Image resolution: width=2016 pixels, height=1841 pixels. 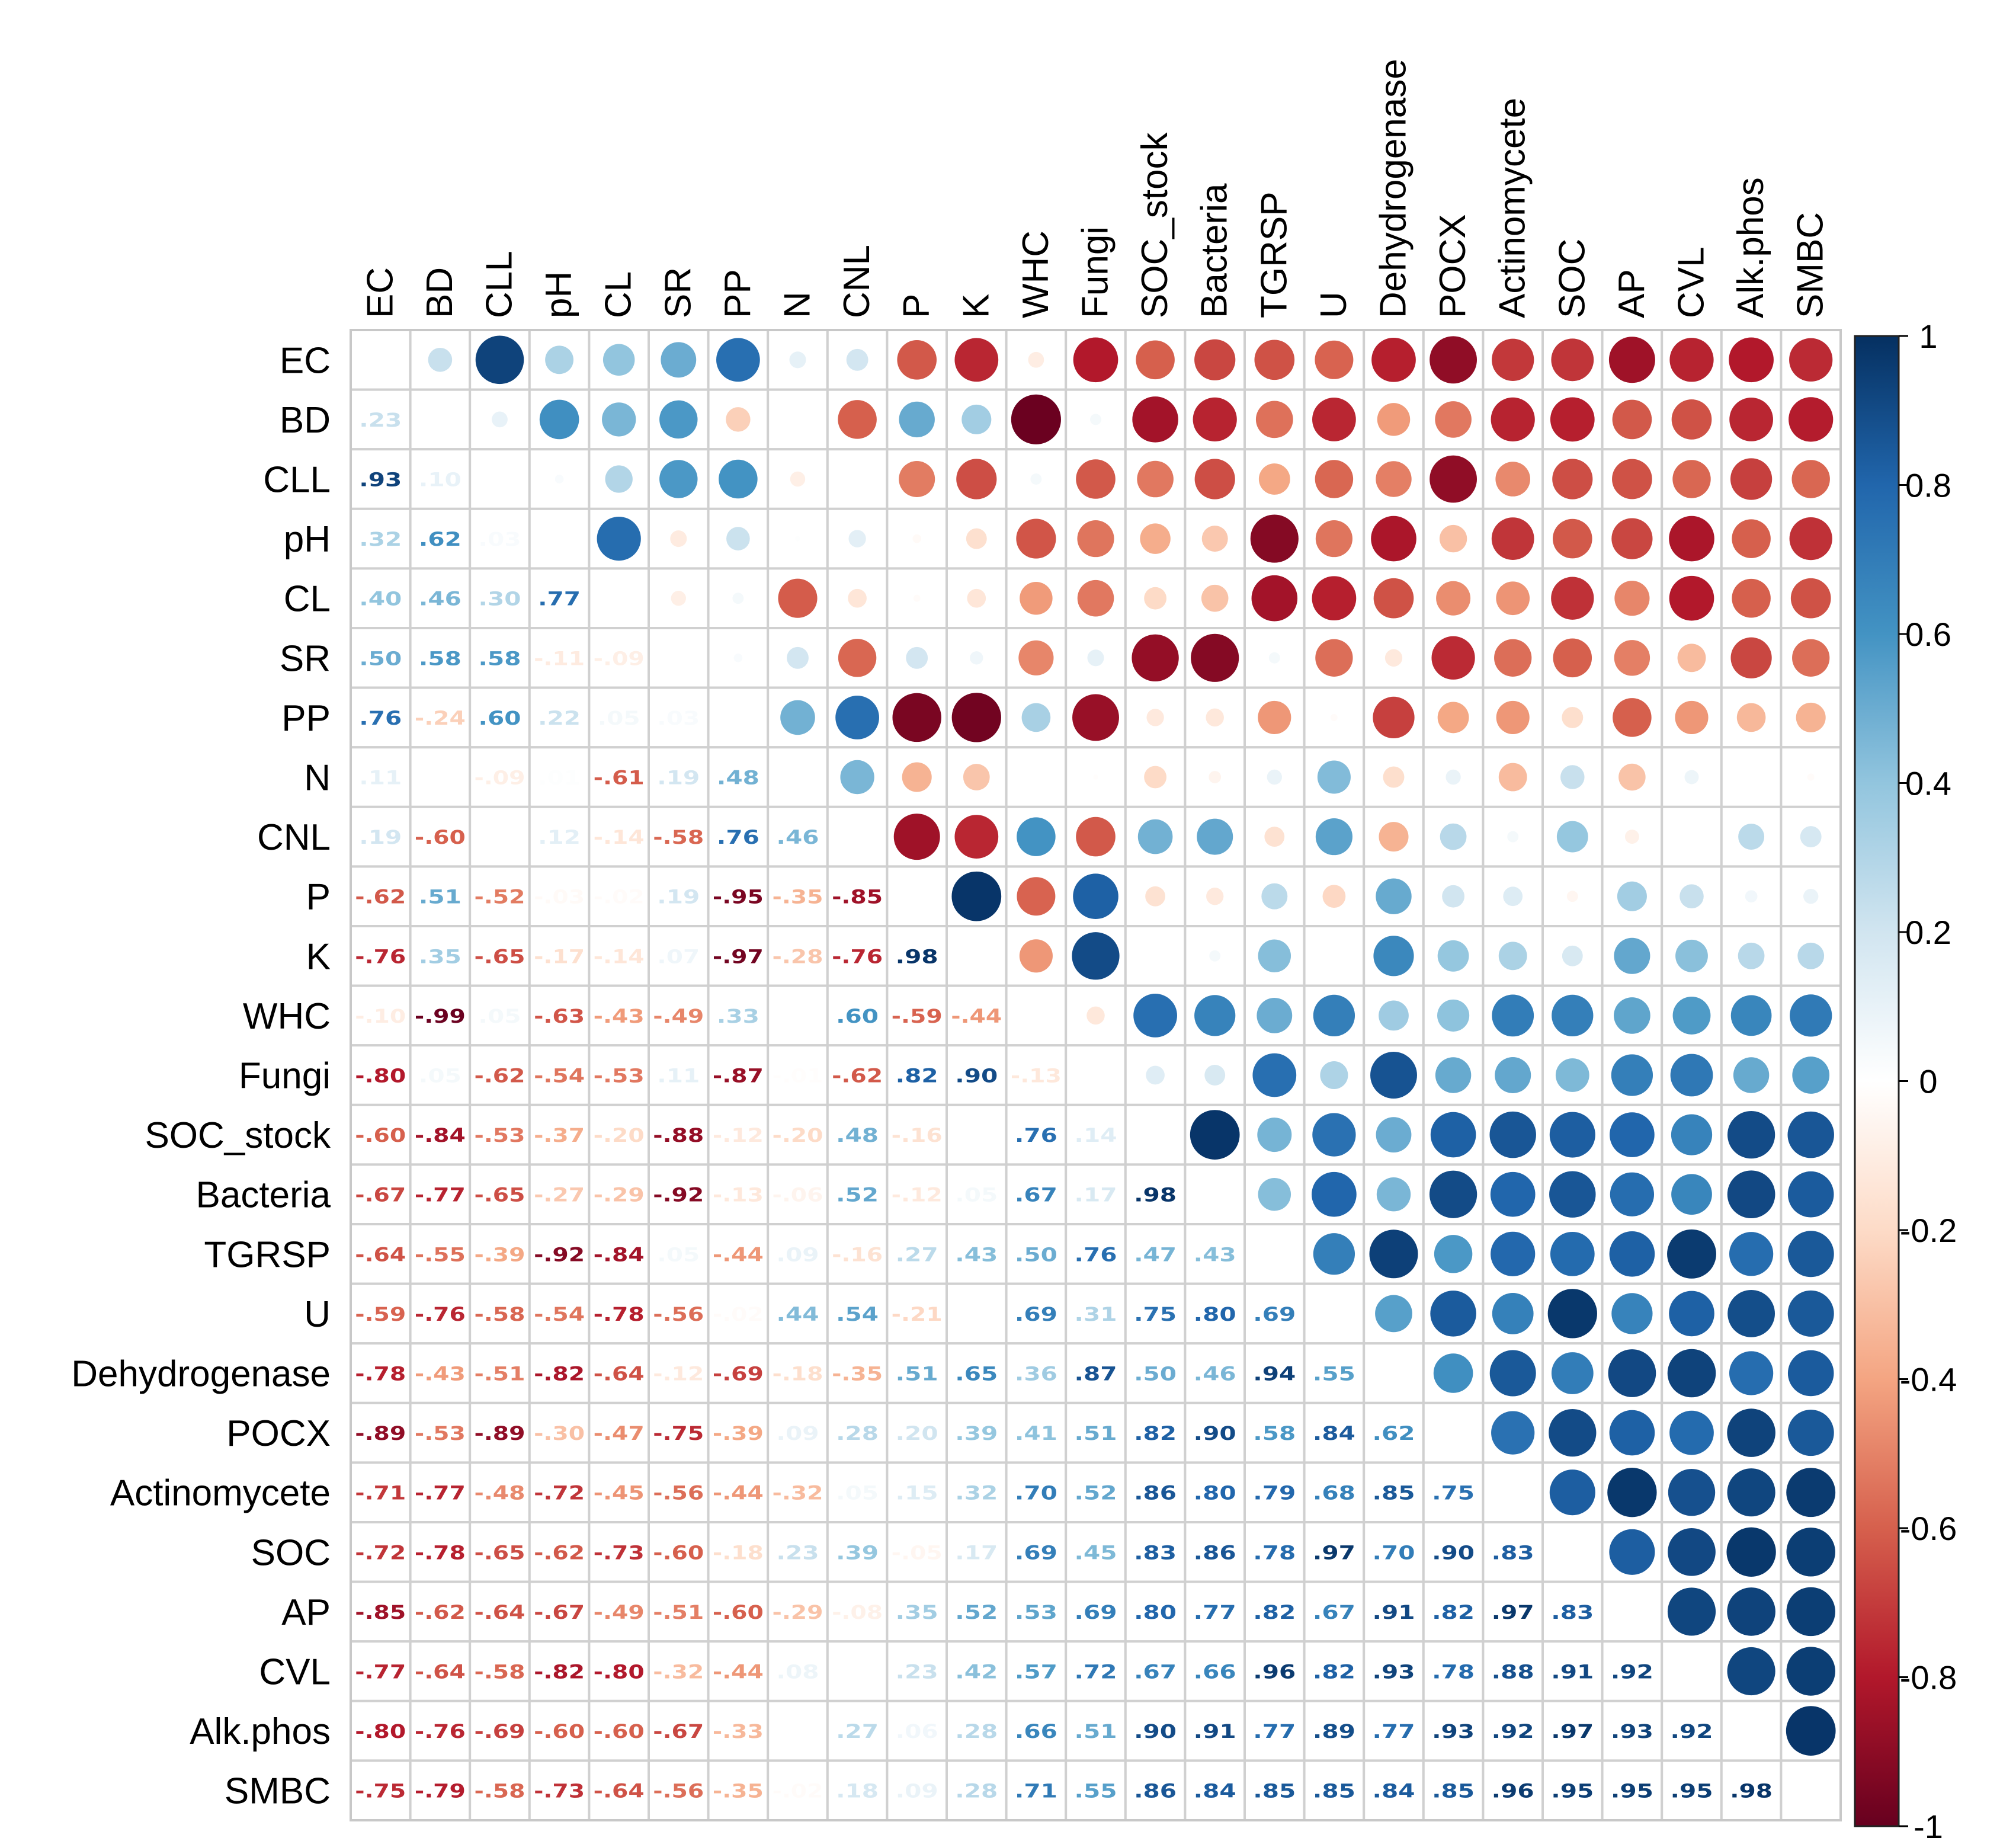 What do you see at coordinates (1512, 956) in the screenshot?
I see `corr-circle-k-actinomycete` at bounding box center [1512, 956].